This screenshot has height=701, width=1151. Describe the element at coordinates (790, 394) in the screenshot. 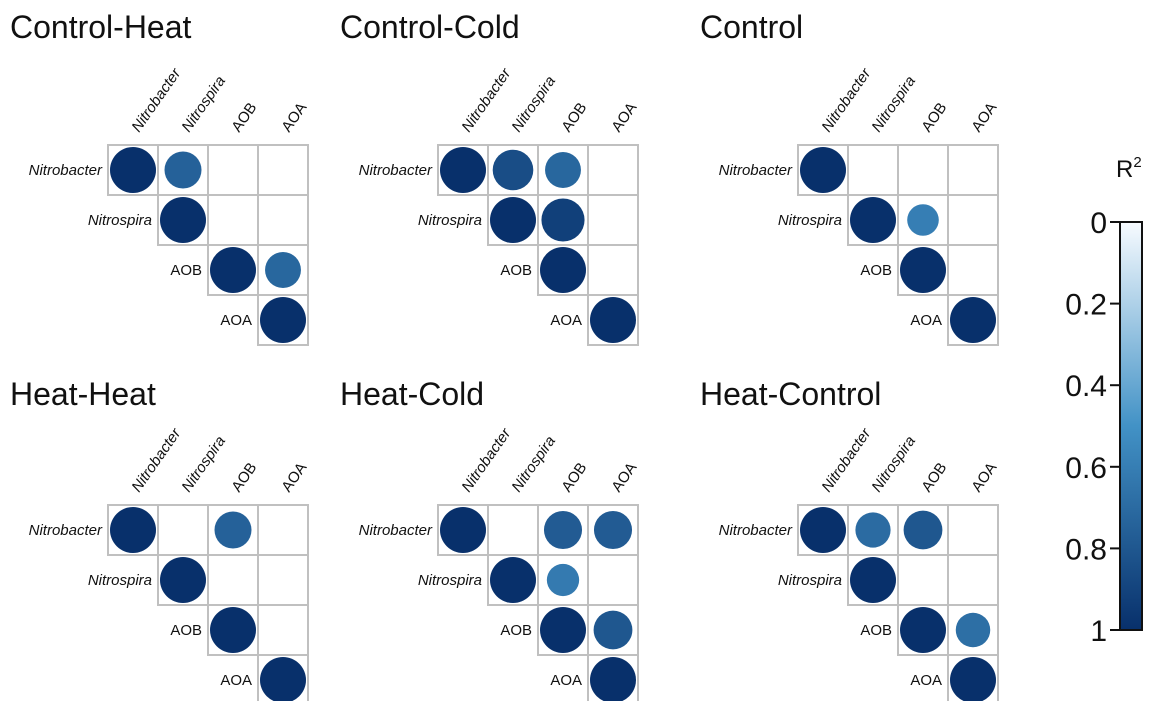

I see `panel-title: Heat-Control` at that location.